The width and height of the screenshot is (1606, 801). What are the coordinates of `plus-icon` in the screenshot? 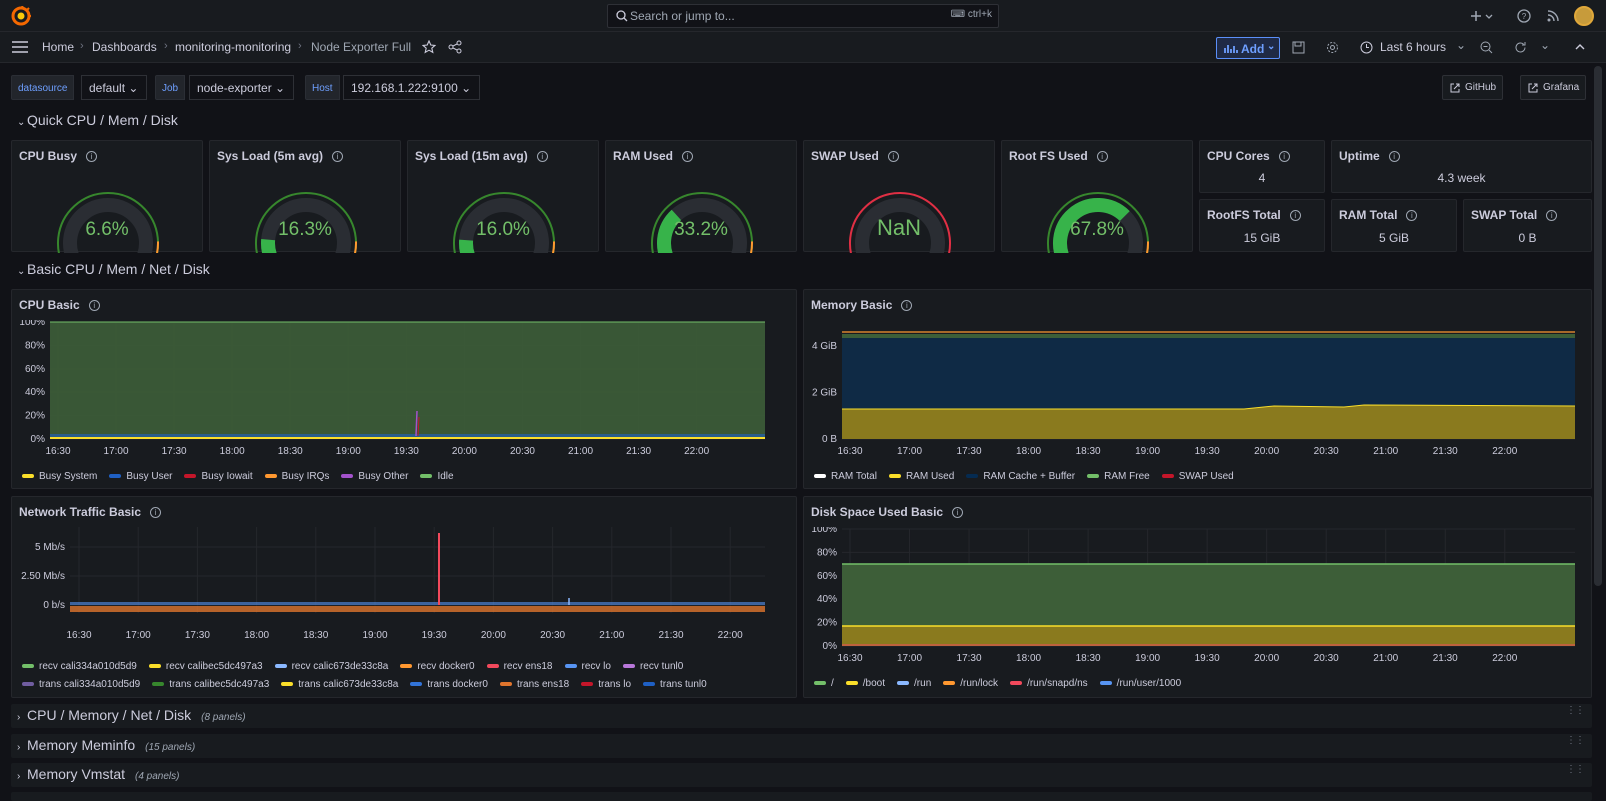 It's located at (1476, 16).